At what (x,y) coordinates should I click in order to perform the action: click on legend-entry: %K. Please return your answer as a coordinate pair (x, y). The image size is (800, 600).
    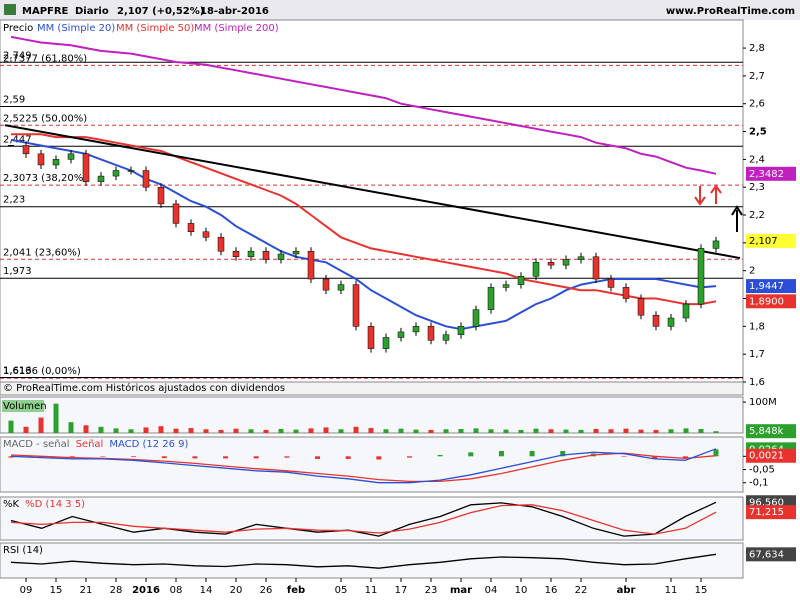
    Looking at the image, I should click on (11, 504).